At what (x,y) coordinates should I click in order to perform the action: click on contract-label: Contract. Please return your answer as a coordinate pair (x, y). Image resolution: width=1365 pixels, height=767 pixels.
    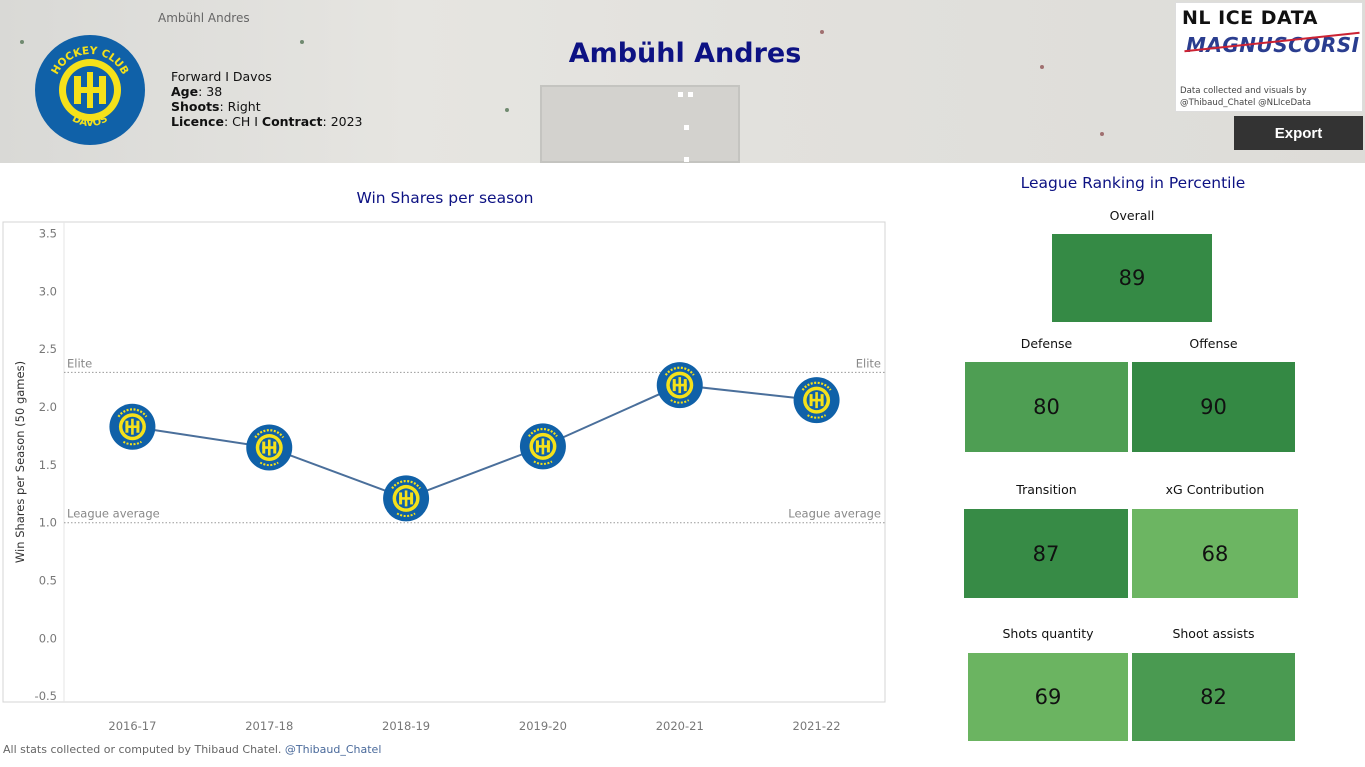
    Looking at the image, I should click on (292, 121).